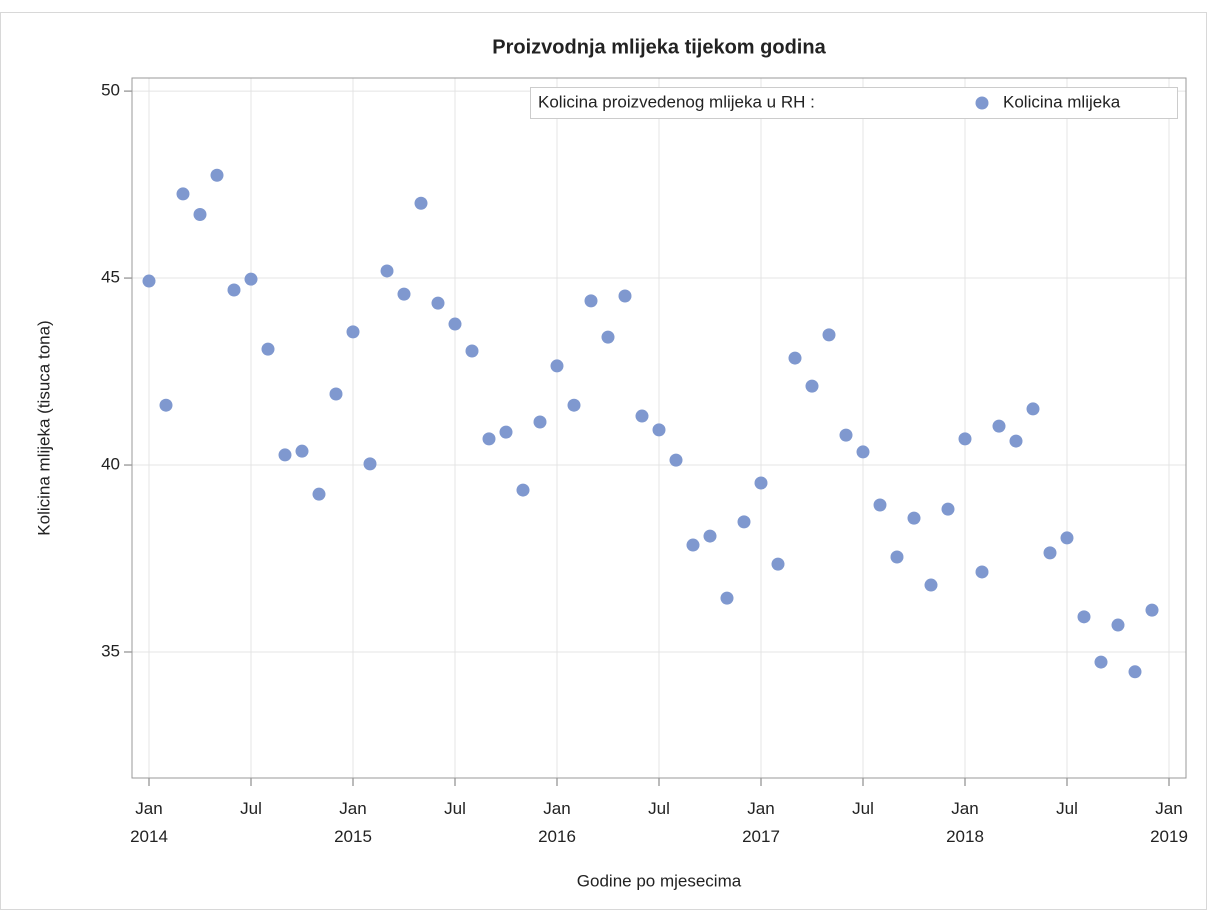 This screenshot has width=1208, height=911. I want to click on legend-title: Kolicina proizvedenog mlijeka u RH :, so click(676, 101).